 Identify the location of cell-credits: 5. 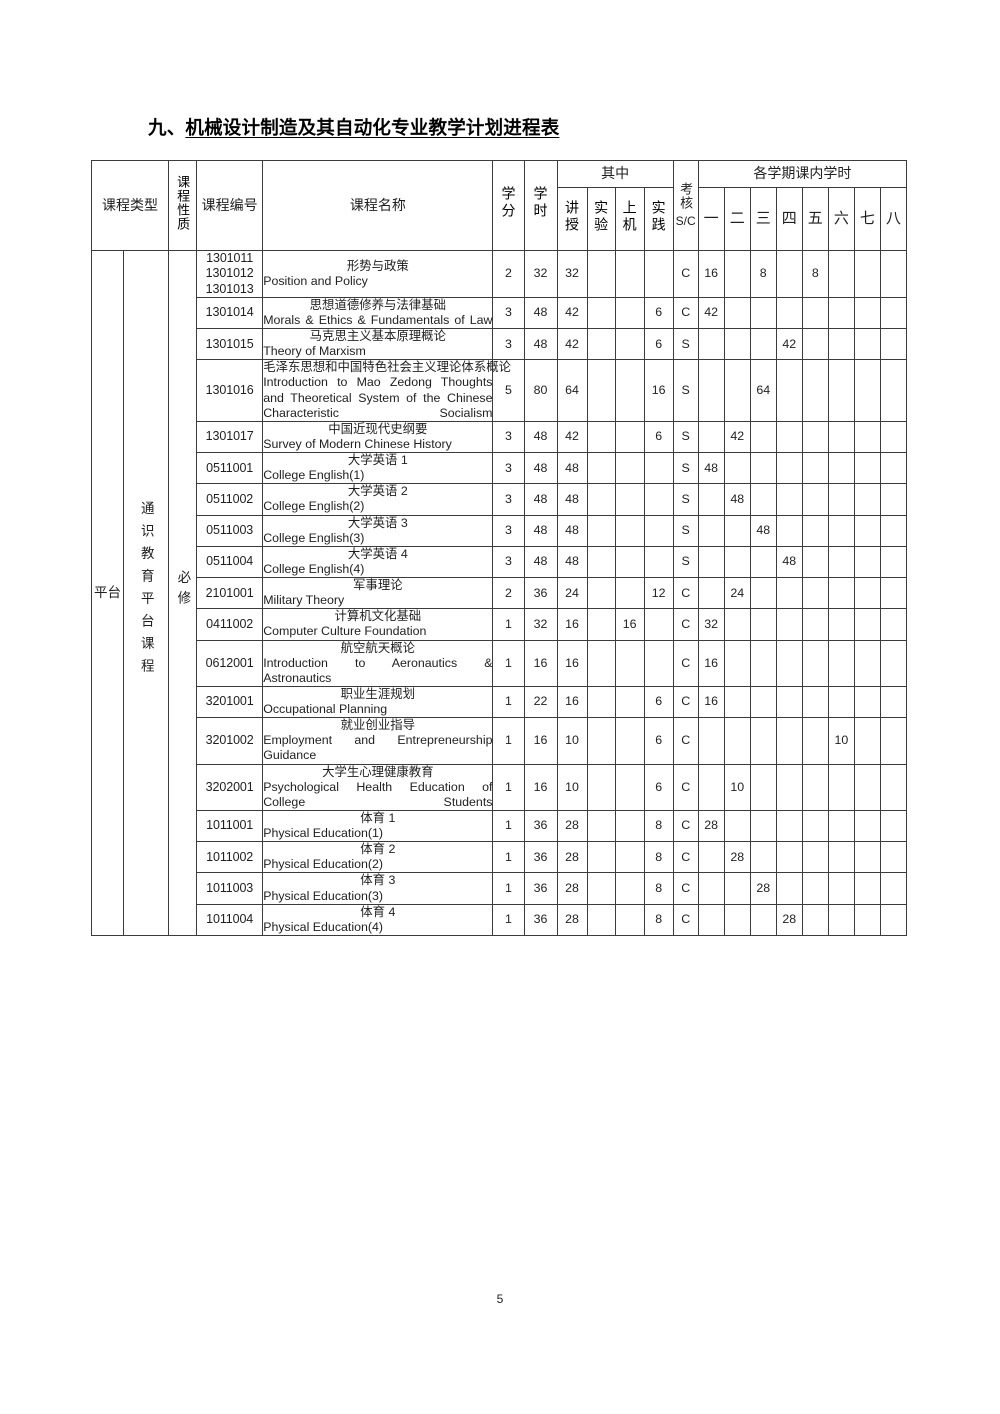
(508, 390).